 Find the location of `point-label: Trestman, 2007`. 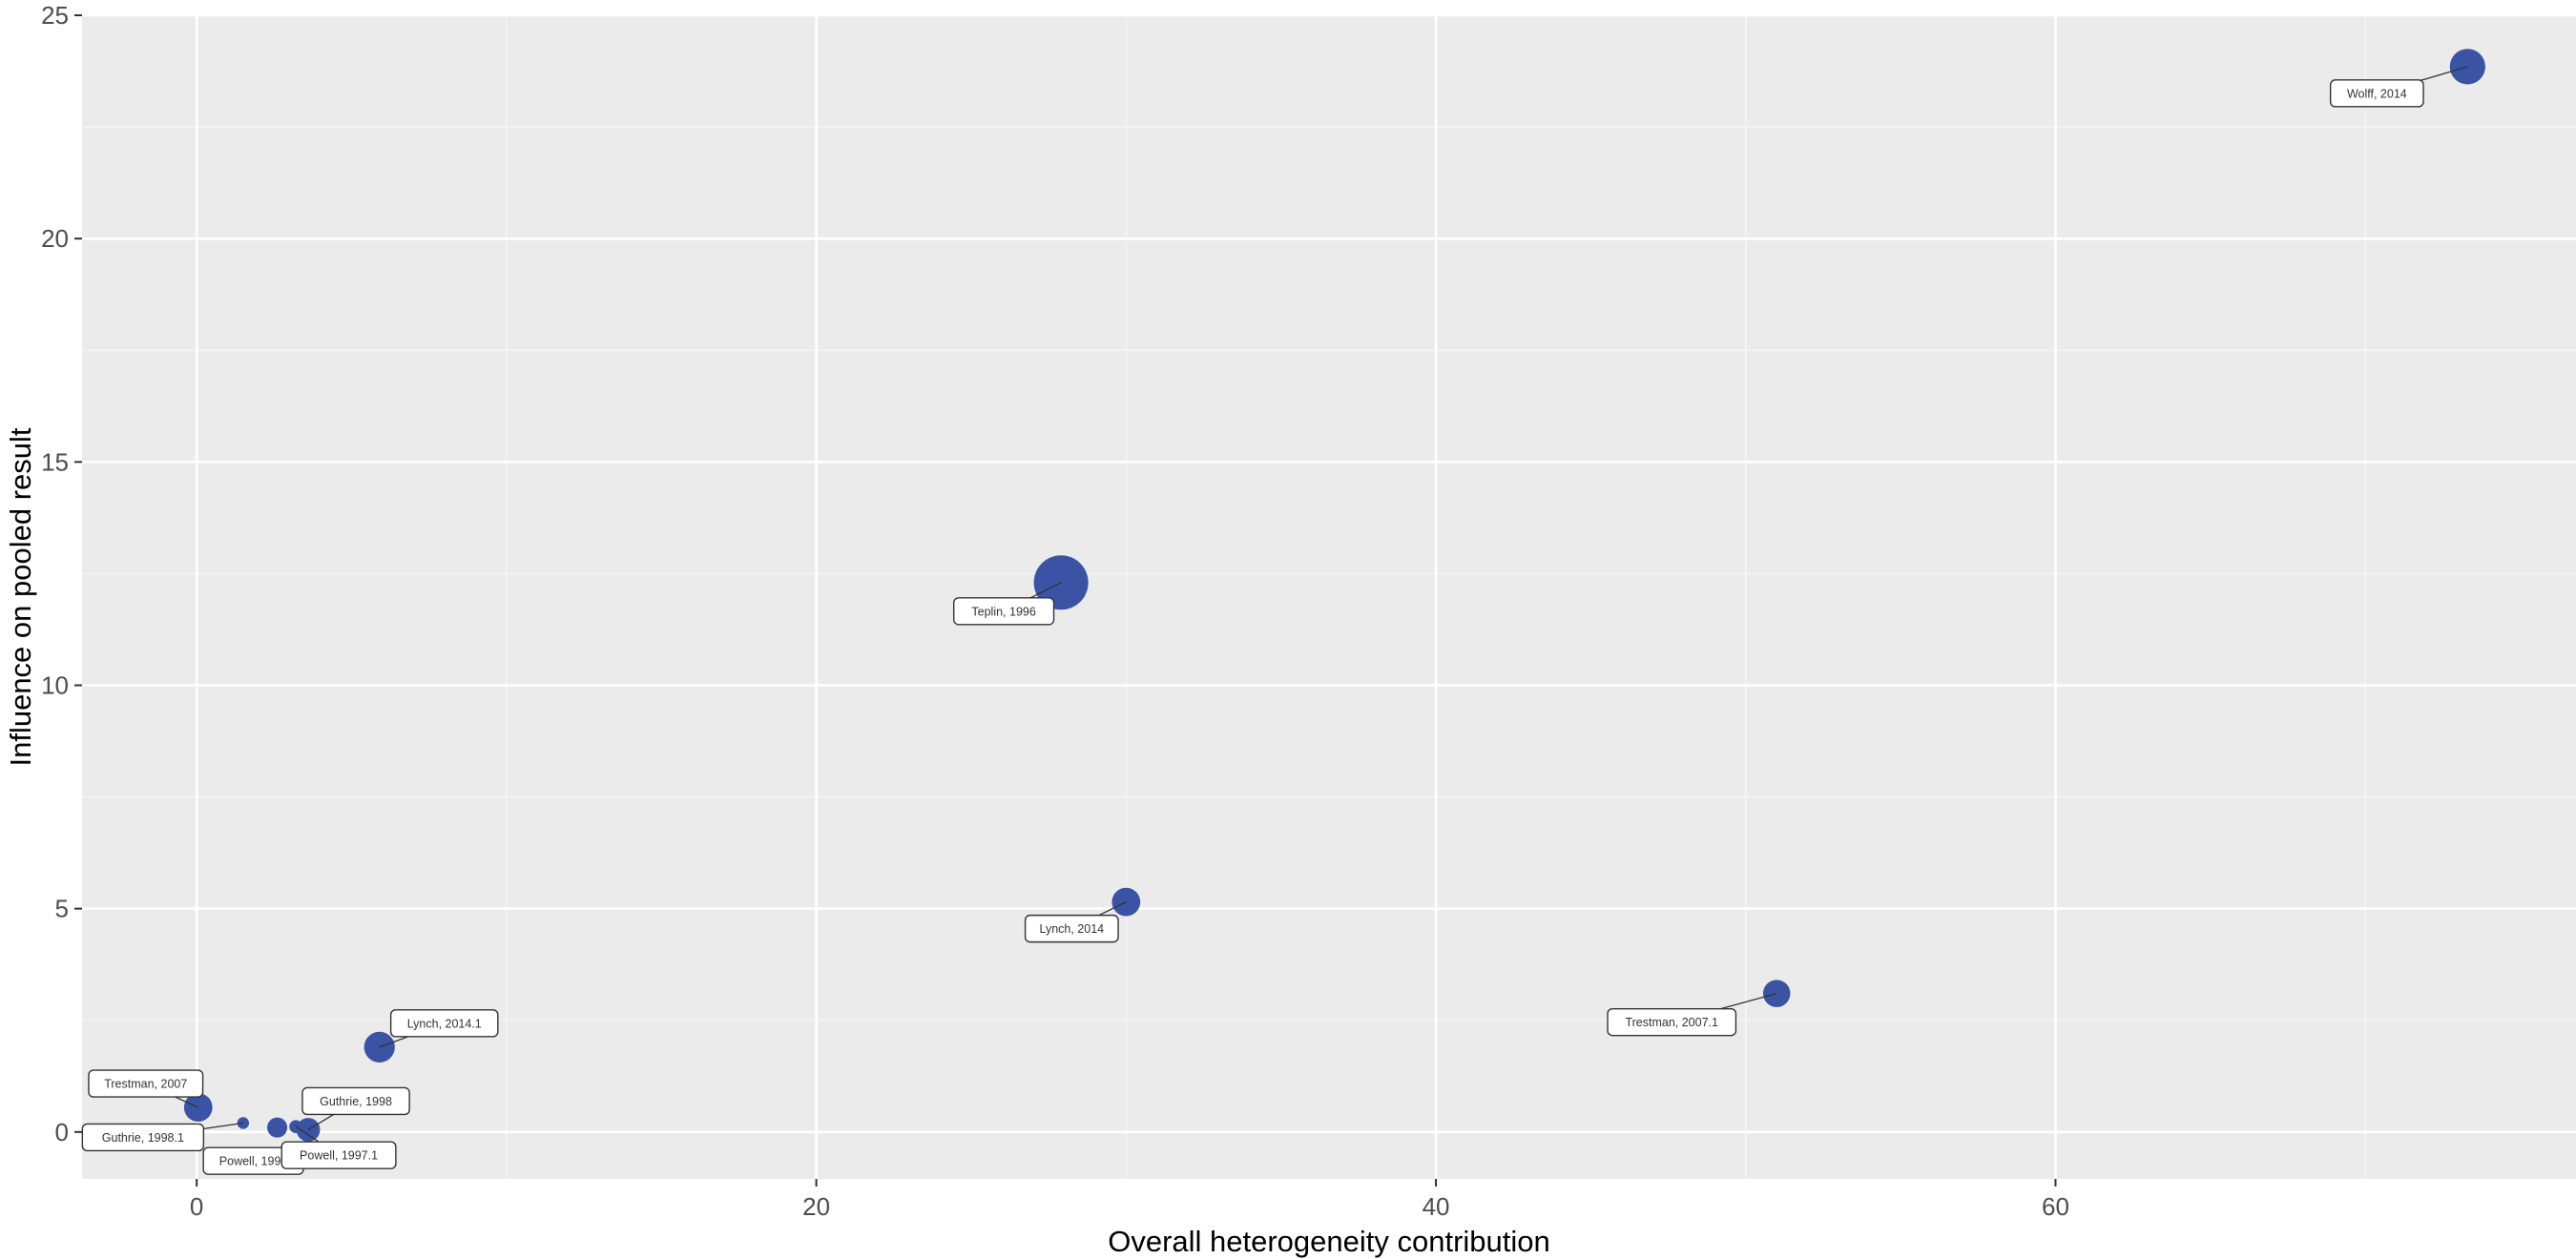

point-label: Trestman, 2007 is located at coordinates (145, 1084).